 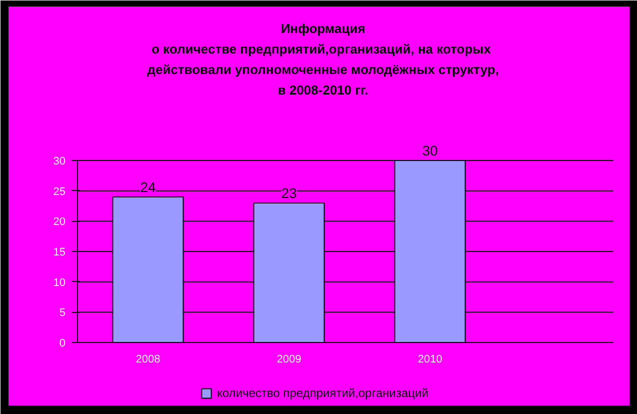 What do you see at coordinates (62, 344) in the screenshot?
I see `y-tick-label: 0` at bounding box center [62, 344].